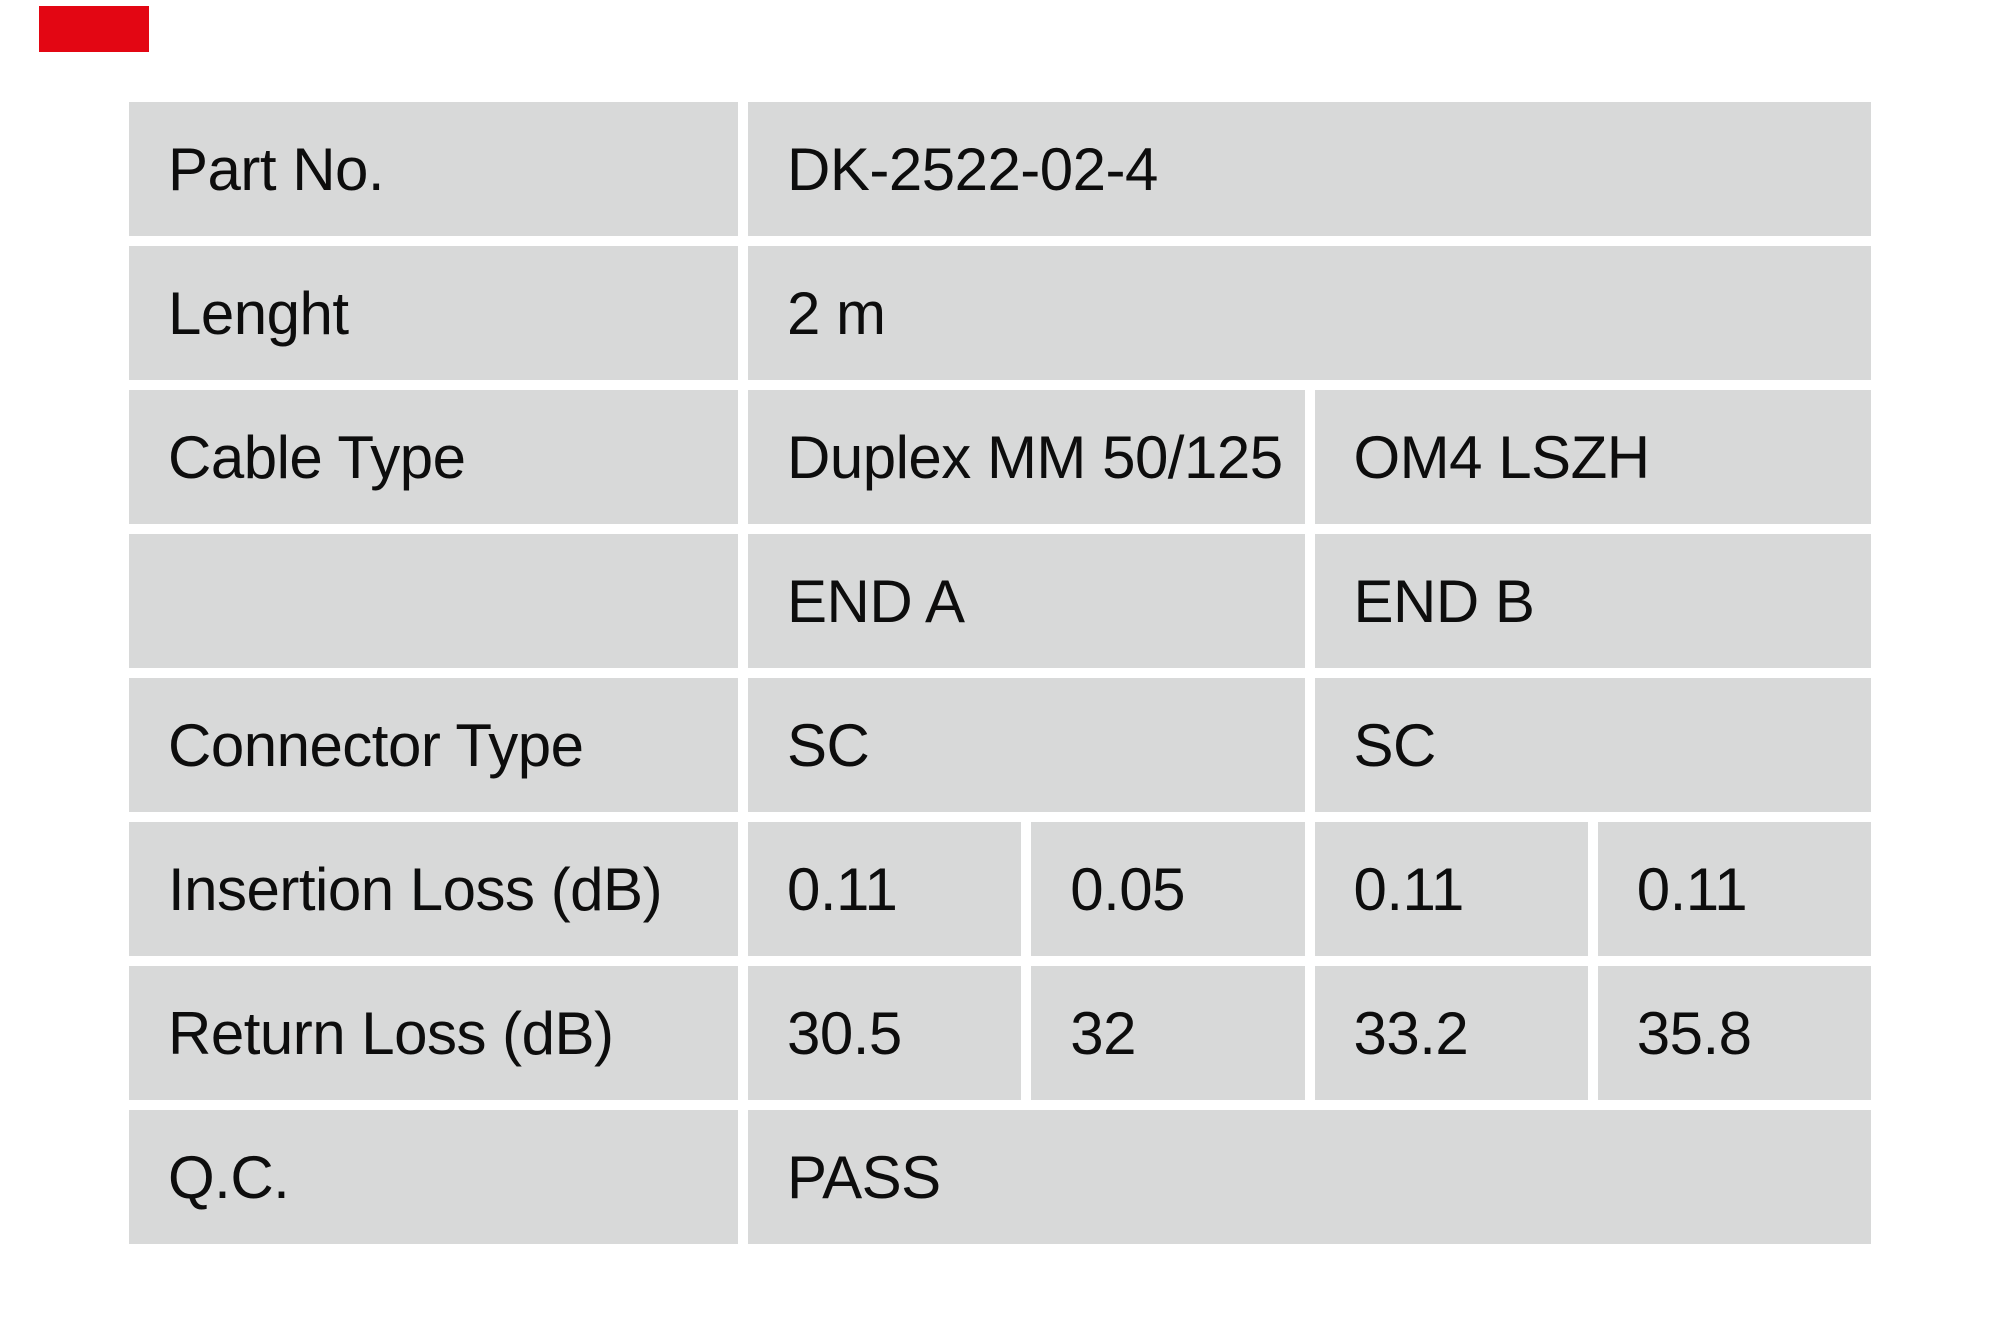  Describe the element at coordinates (433, 169) in the screenshot. I see `row-label-part-no: Part No.` at that location.